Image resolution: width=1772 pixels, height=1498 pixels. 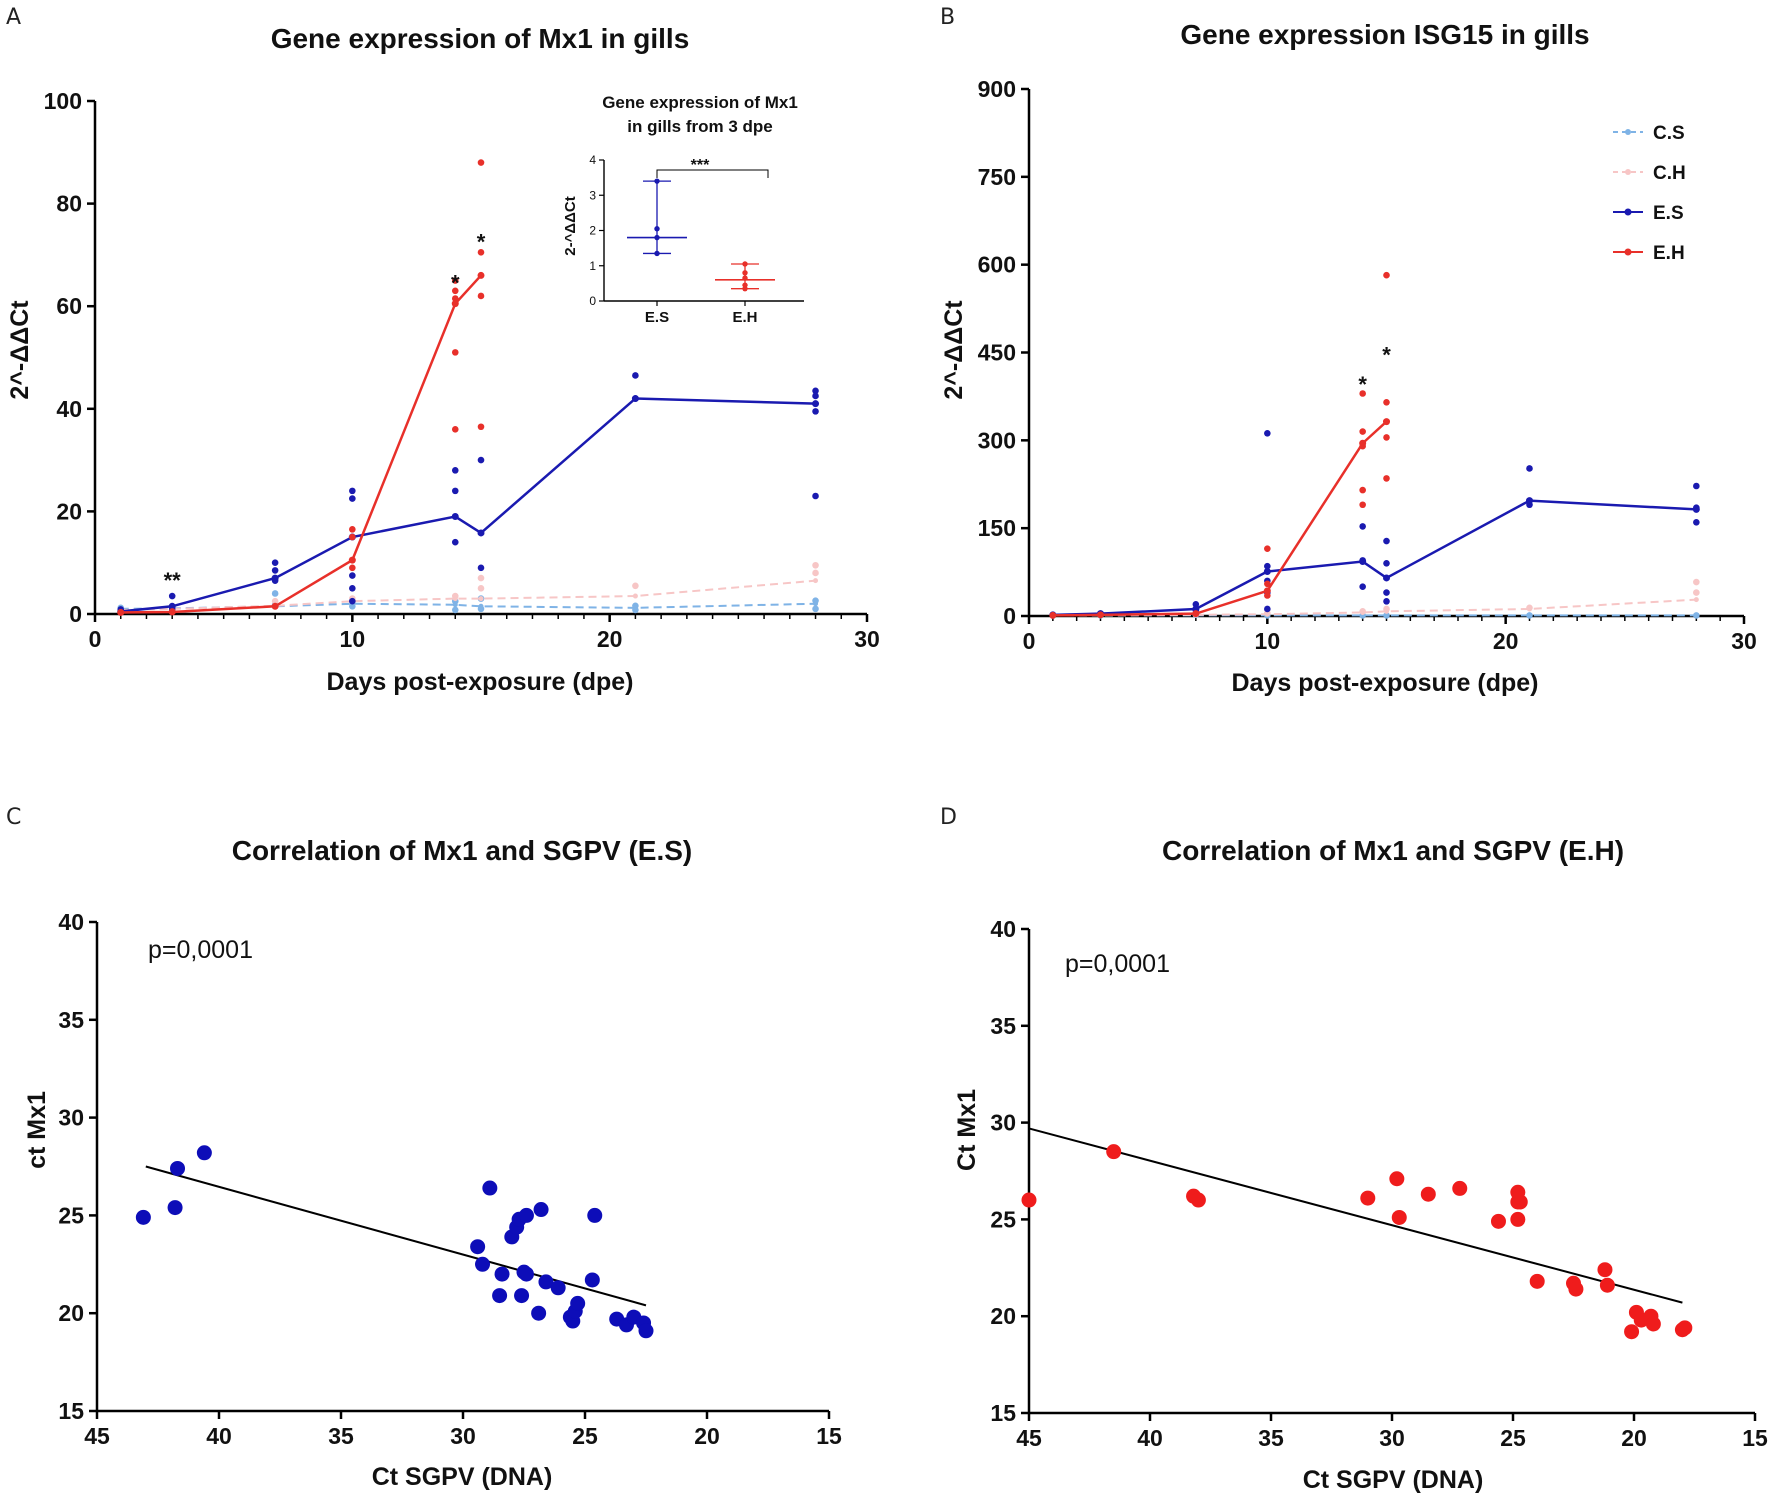 What do you see at coordinates (997, 177) in the screenshot?
I see `chart-b-y-tick-label: 750` at bounding box center [997, 177].